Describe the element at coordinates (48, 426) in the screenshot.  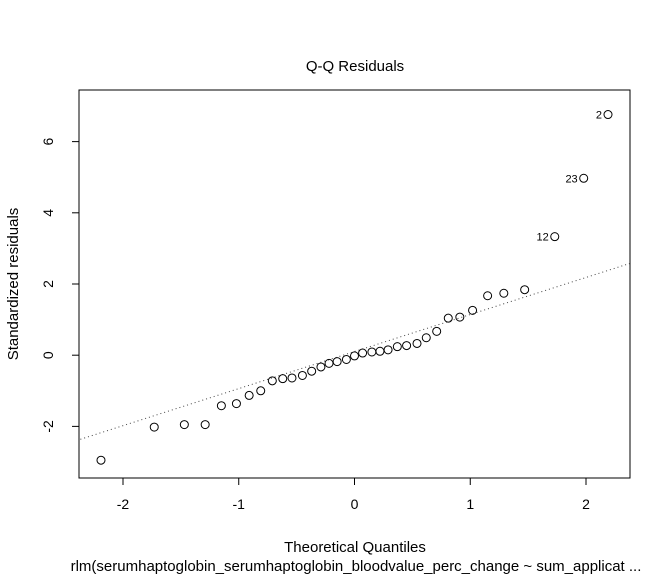
I see `y-tick-label: -2` at that location.